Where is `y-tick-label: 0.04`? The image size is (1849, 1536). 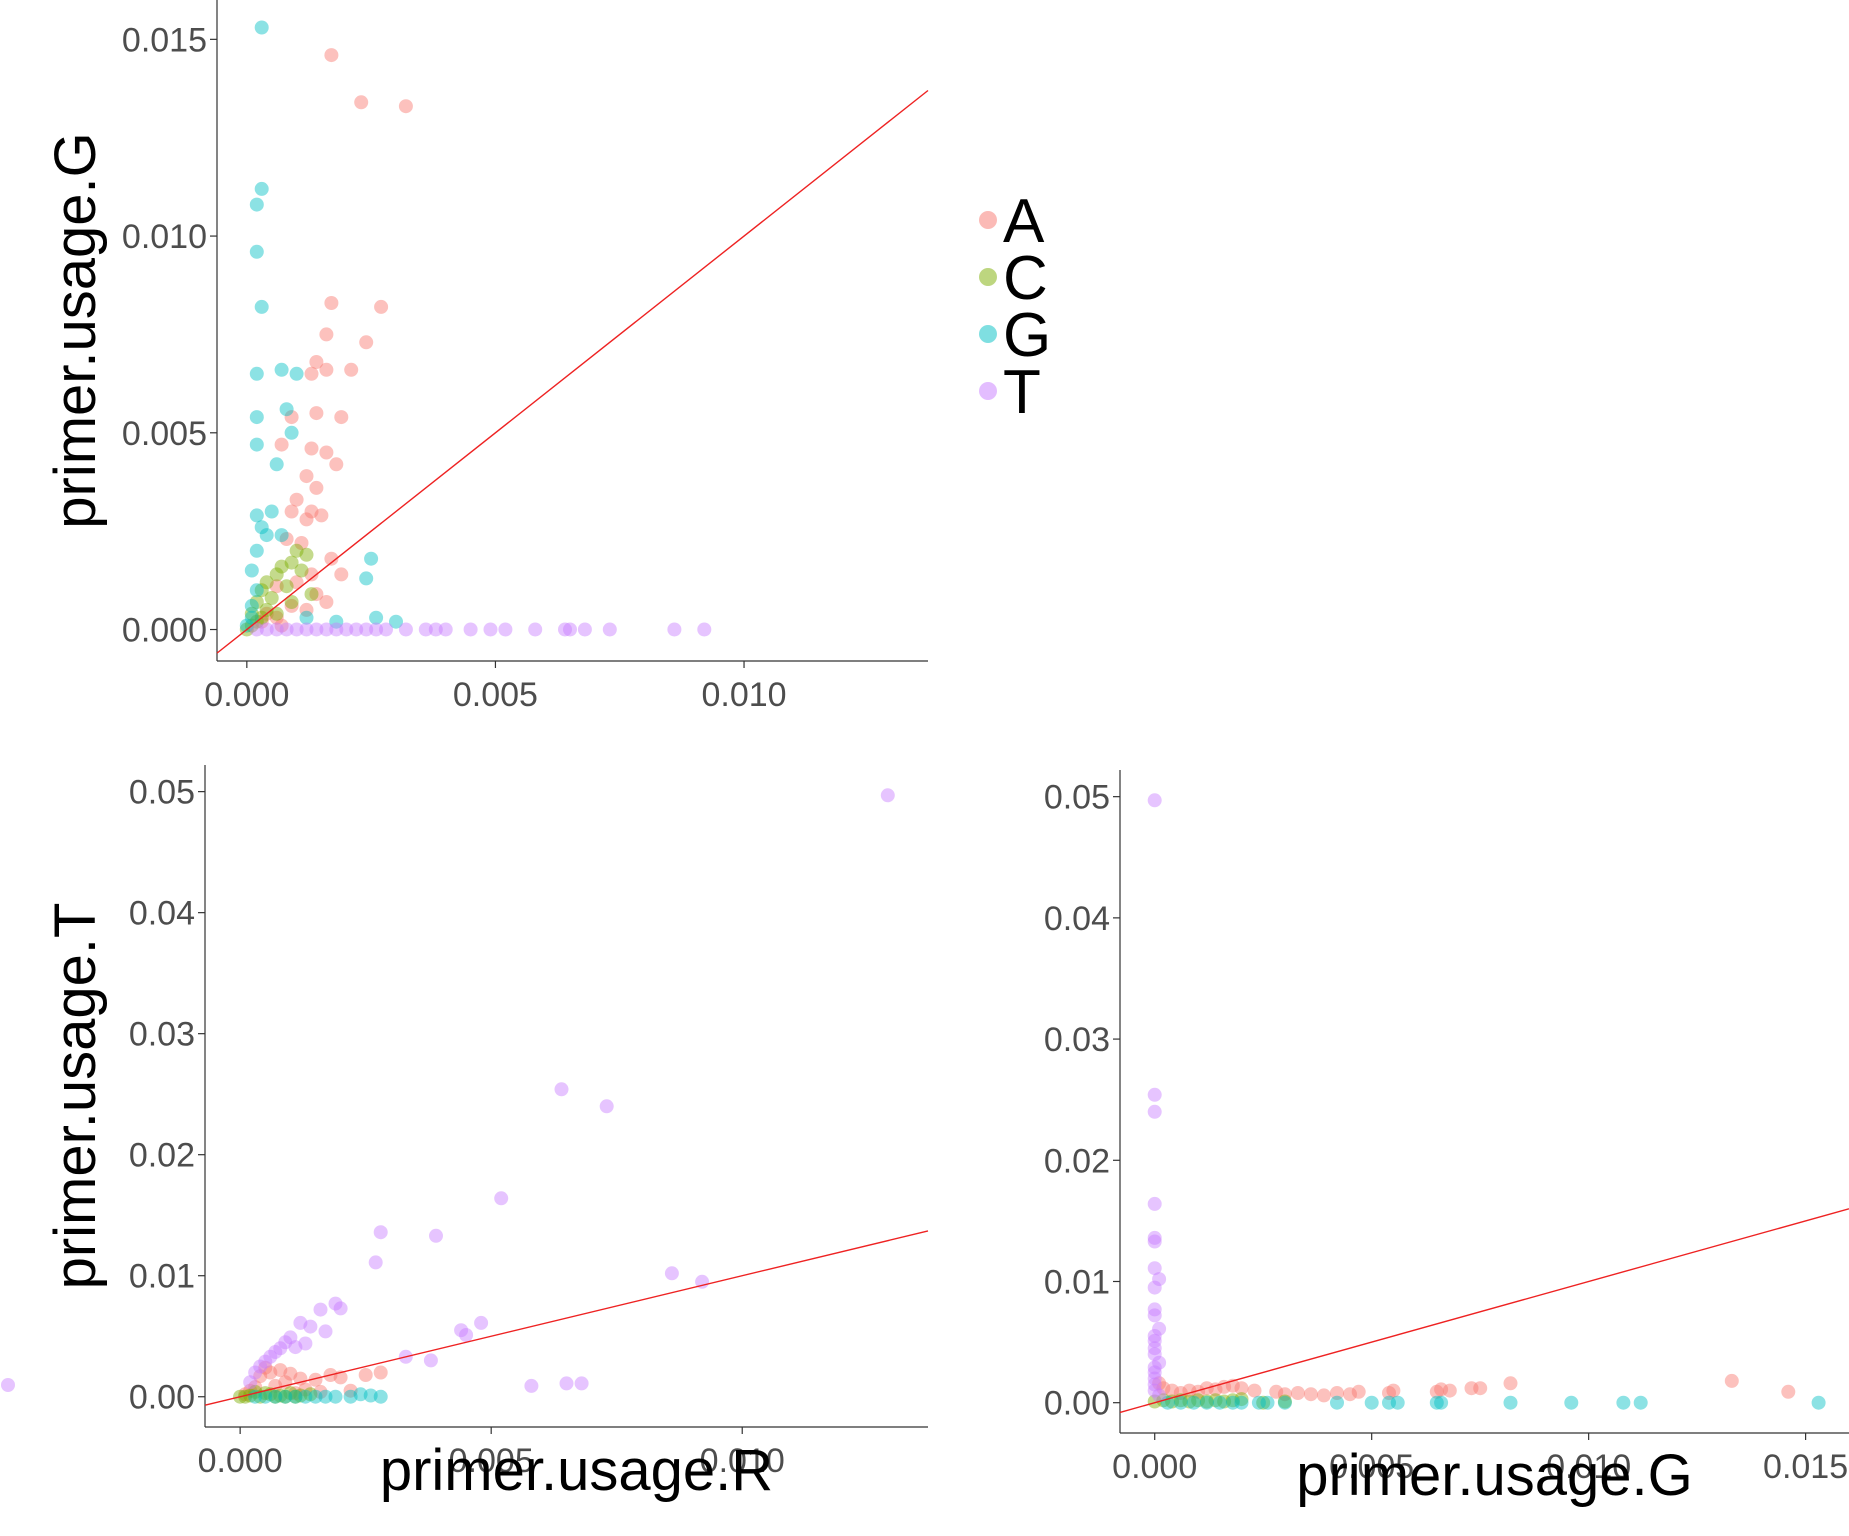 y-tick-label: 0.04 is located at coordinates (162, 914).